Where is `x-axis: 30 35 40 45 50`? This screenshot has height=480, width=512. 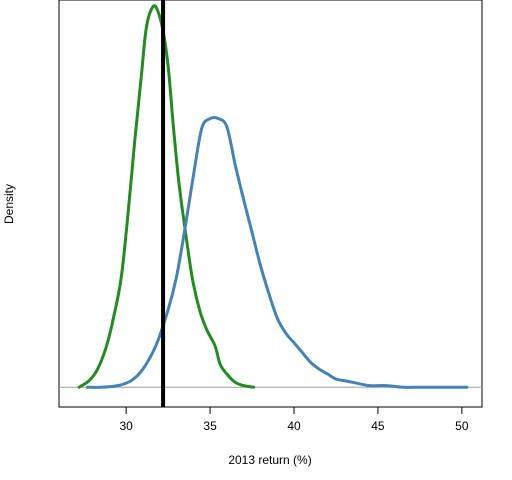 x-axis: 30 35 40 45 50 is located at coordinates (294, 420).